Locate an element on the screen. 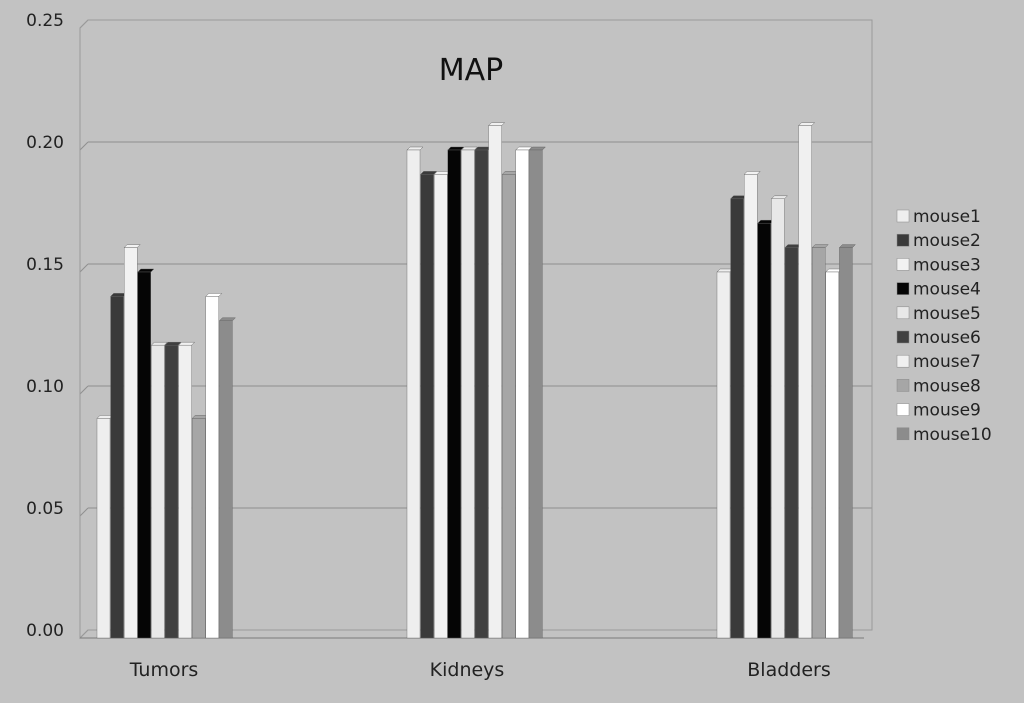  legend-label: mouse1 is located at coordinates (947, 217).